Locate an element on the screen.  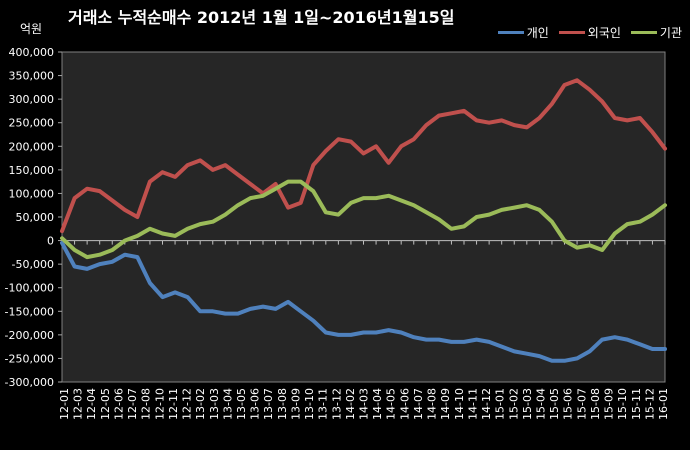
legend-swatch-institution is located at coordinates (643, 32).